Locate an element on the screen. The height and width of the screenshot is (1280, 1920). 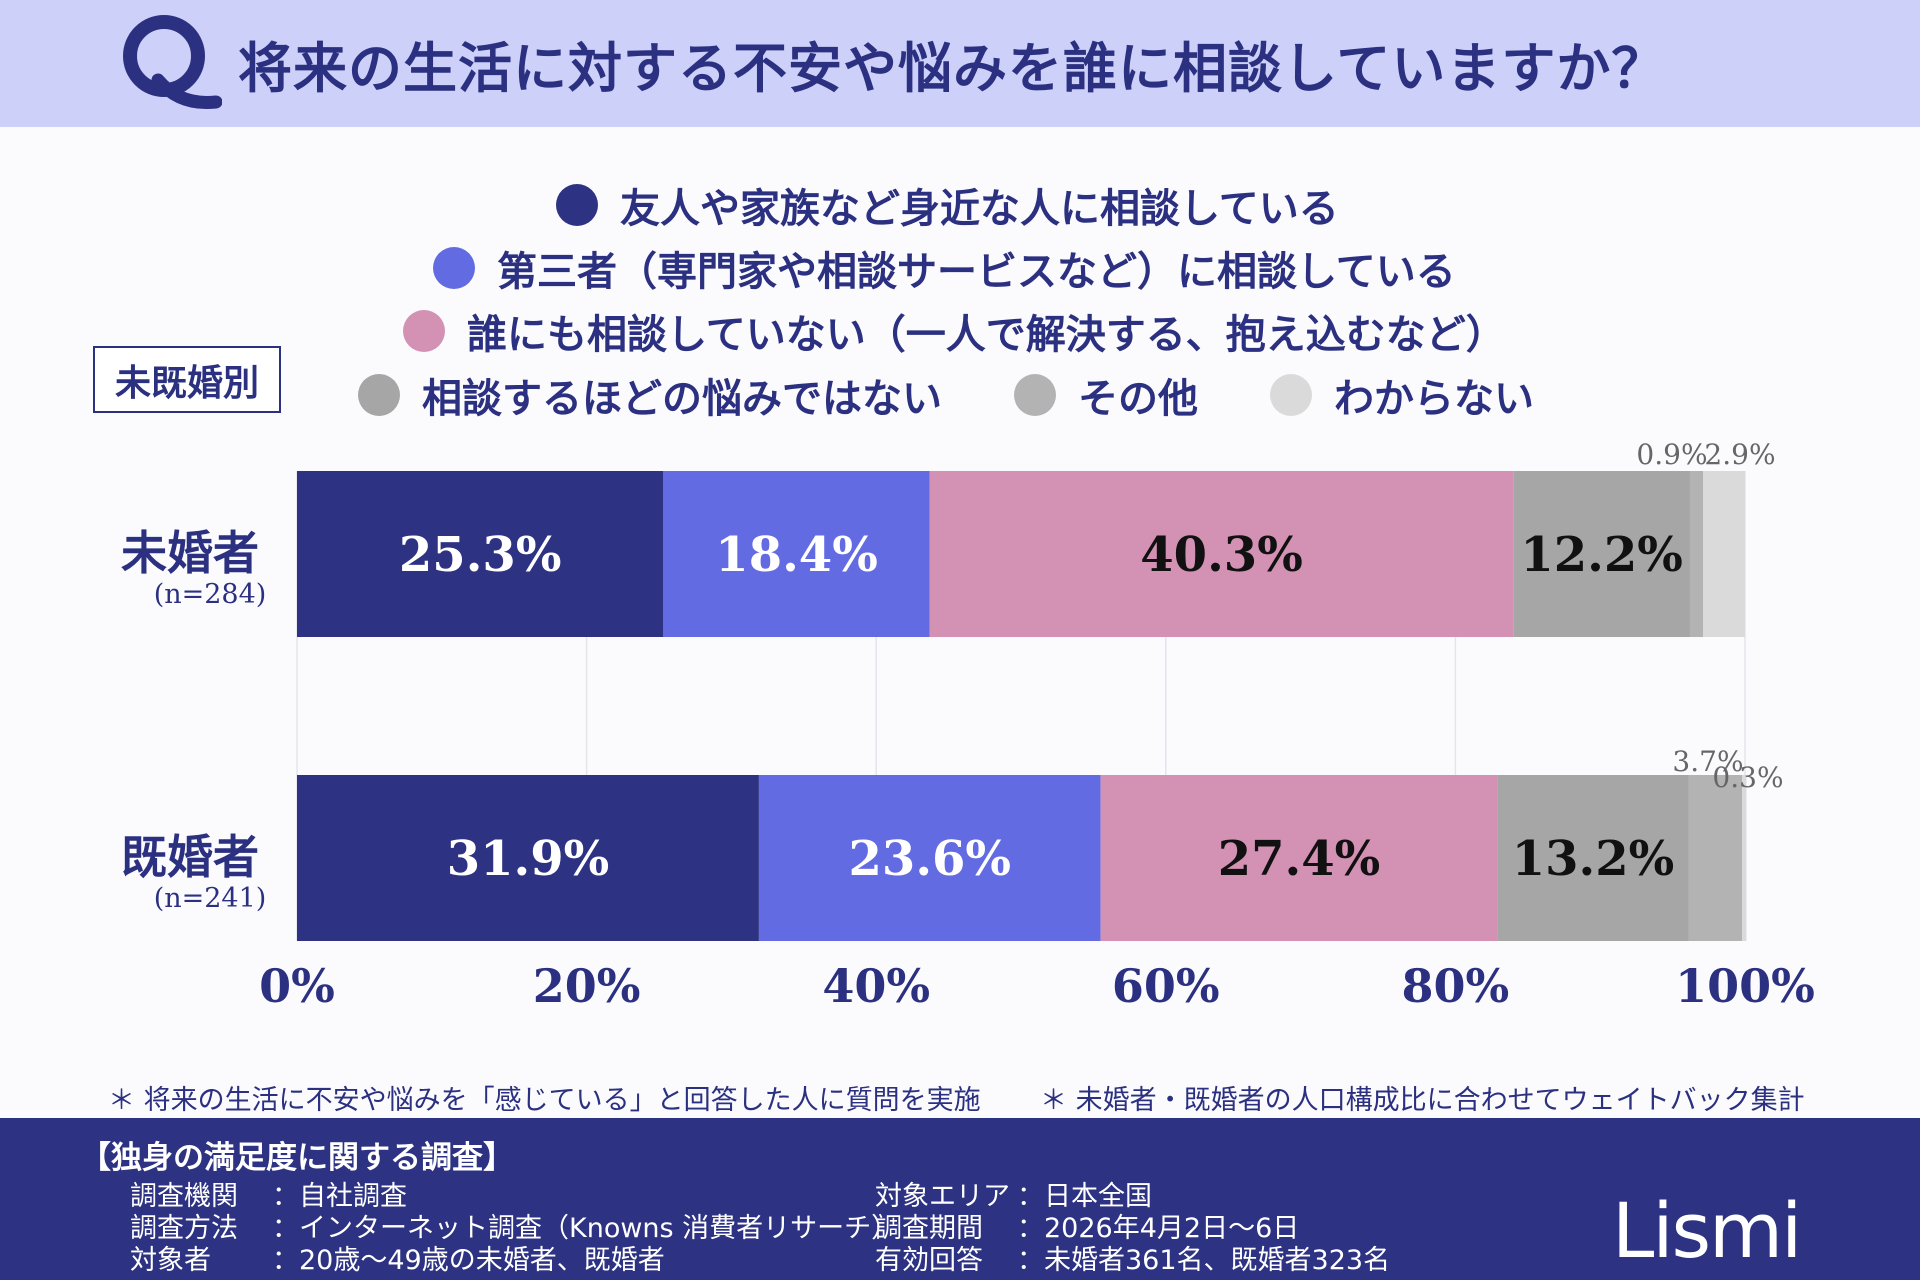
survey-title: 【独身の満足度に関する調査】 is located at coordinates (297, 1158).